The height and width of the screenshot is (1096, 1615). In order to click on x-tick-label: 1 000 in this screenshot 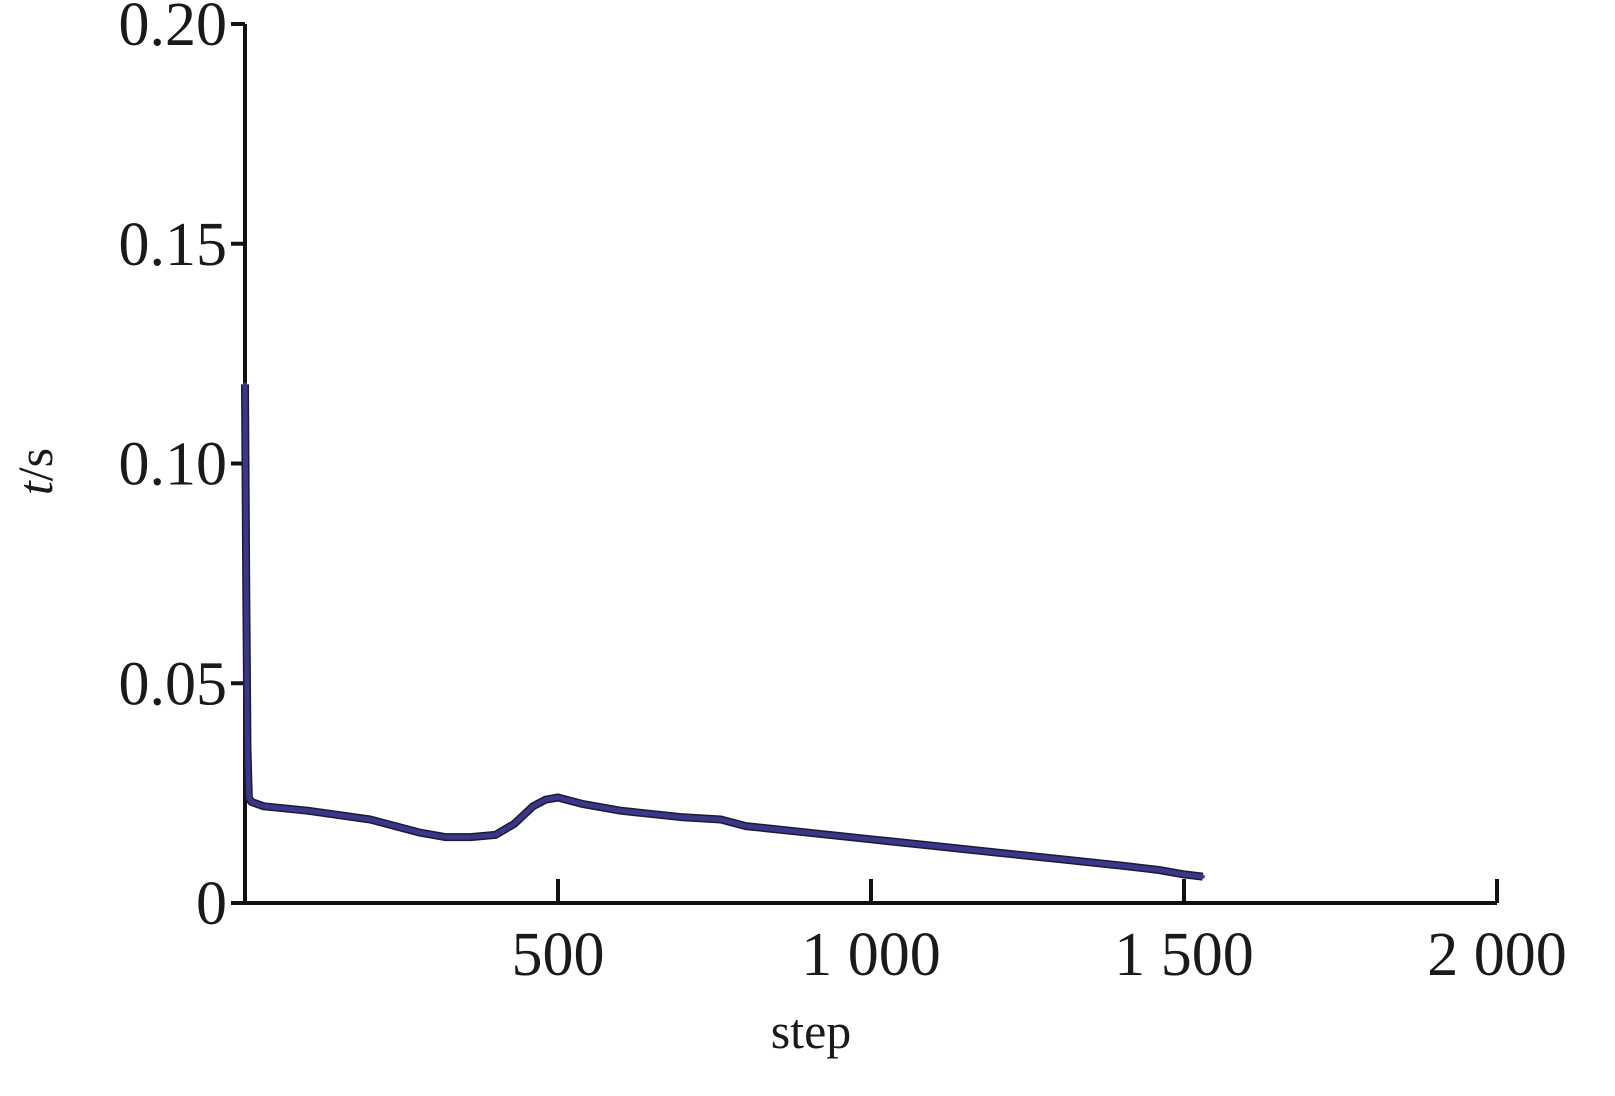, I will do `click(871, 955)`.